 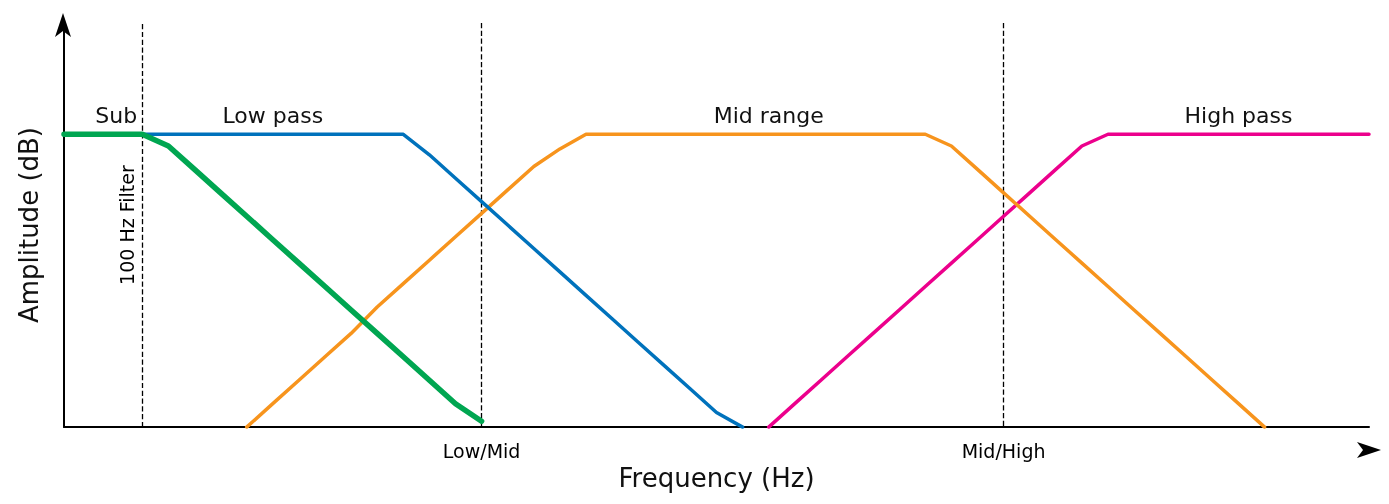 I want to click on x-axis-title: Frequency (Hz), so click(x=716, y=478).